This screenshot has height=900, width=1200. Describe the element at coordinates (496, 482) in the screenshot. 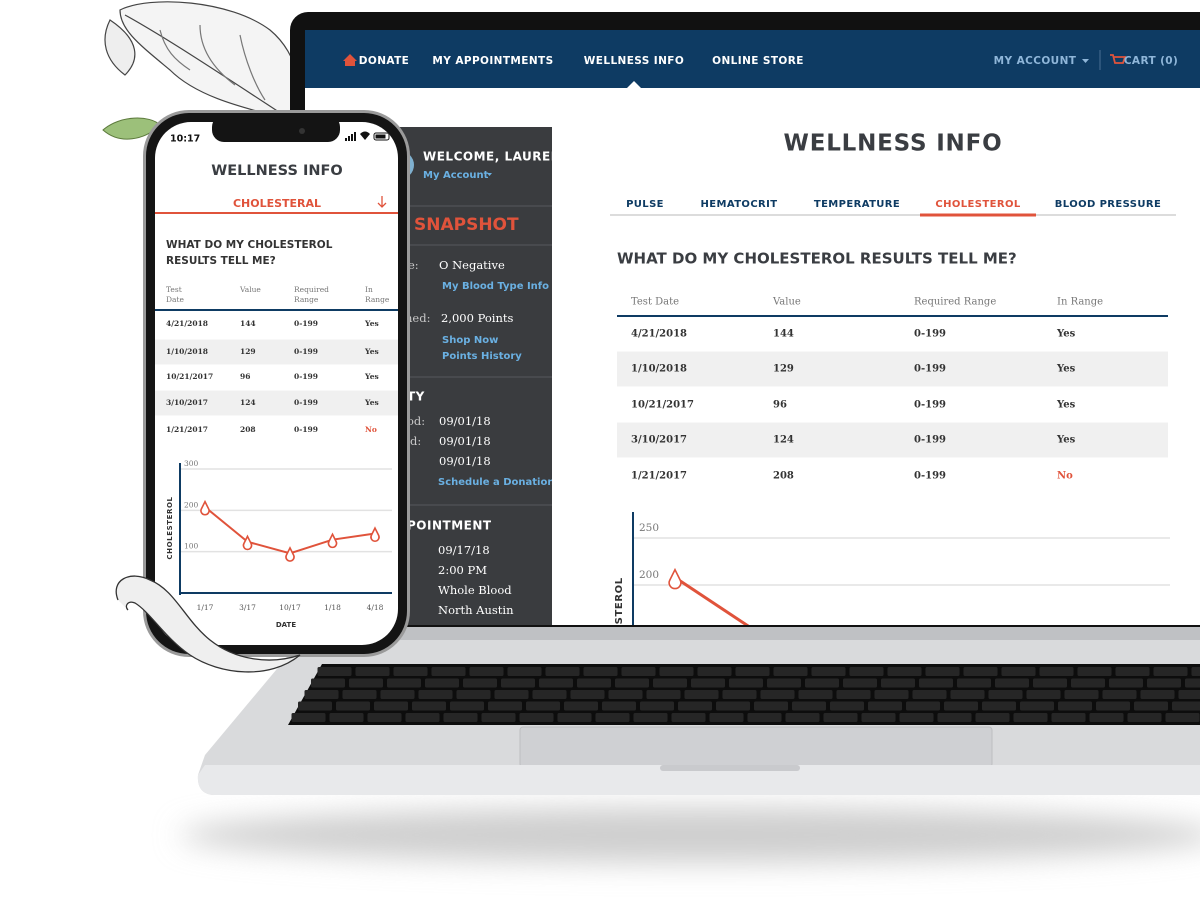

I see `link: Schedule a Donation` at that location.